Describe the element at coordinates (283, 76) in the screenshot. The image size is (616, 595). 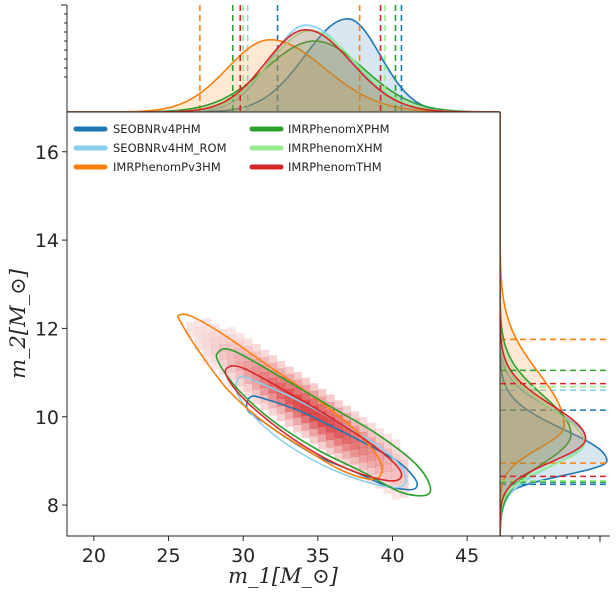
I see `marginal-m1-fill-imrphenomxphm` at that location.